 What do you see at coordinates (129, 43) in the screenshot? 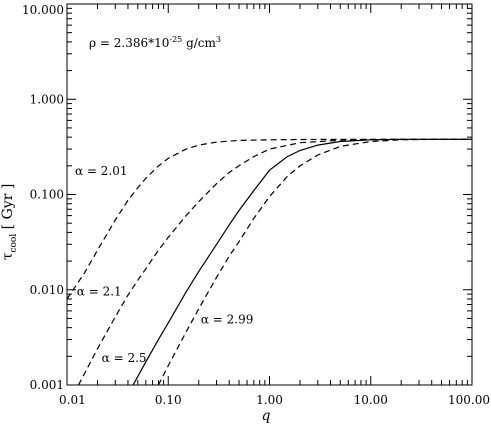
I see `density-label-prefix: ρ = 2.386*10` at bounding box center [129, 43].